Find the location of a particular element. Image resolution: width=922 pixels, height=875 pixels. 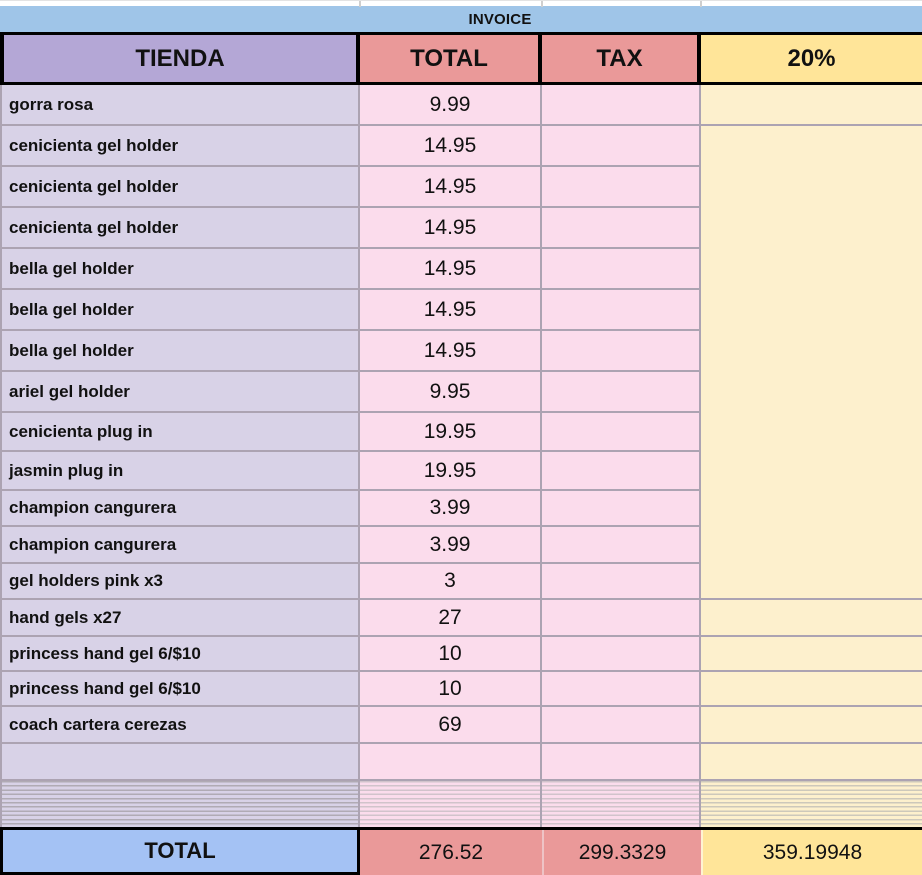

footer-total-label: TOTAL is located at coordinates (180, 852).